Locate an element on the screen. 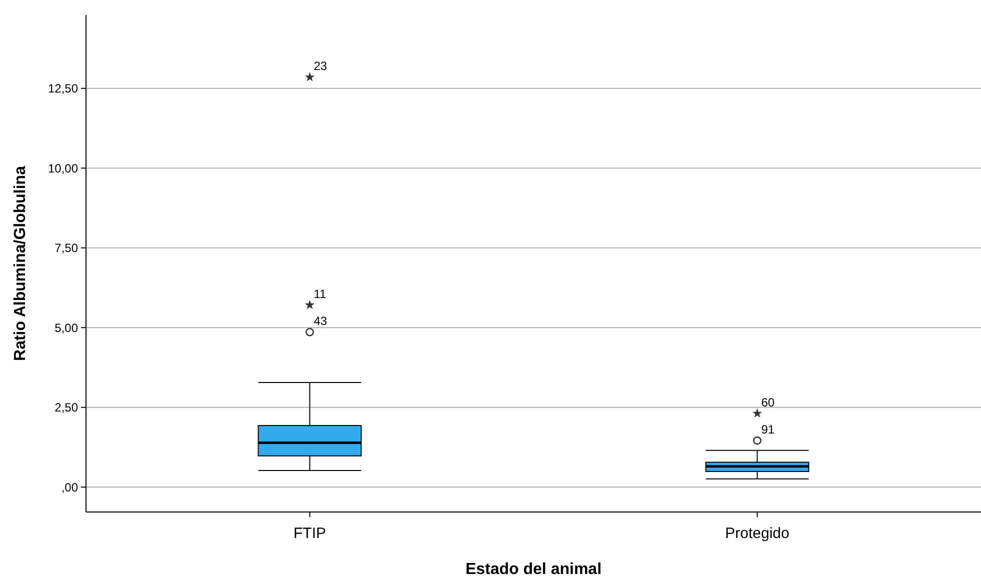 The image size is (981, 579). x-tick-label: FTIP is located at coordinates (310, 533).